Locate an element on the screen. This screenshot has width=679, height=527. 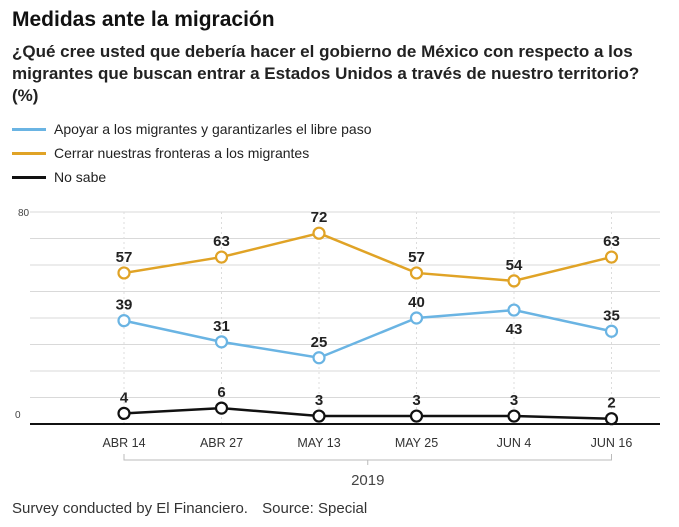
source-note: Source: Special is located at coordinates (315, 508).